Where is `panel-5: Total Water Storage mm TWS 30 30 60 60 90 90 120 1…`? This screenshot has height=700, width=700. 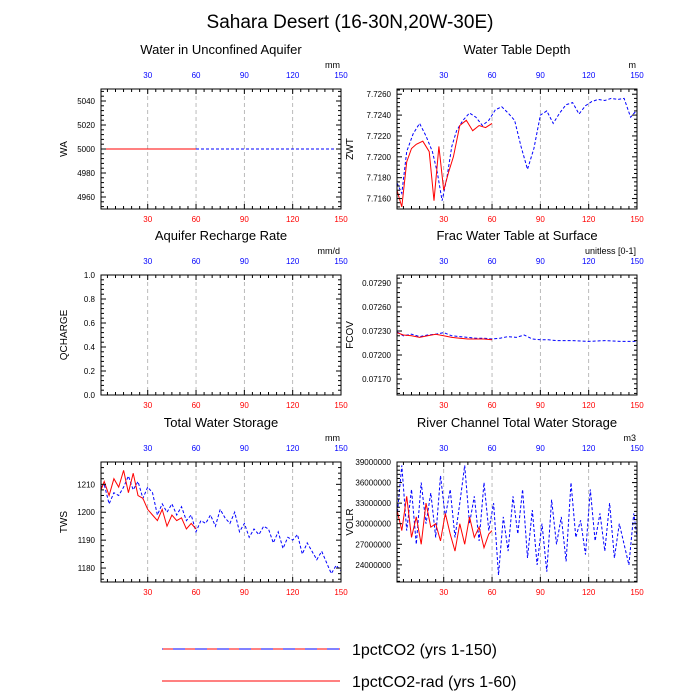
panel-5: Total Water Storage mm TWS 30 30 60 60 90 90 120 1… is located at coordinates (203, 506).